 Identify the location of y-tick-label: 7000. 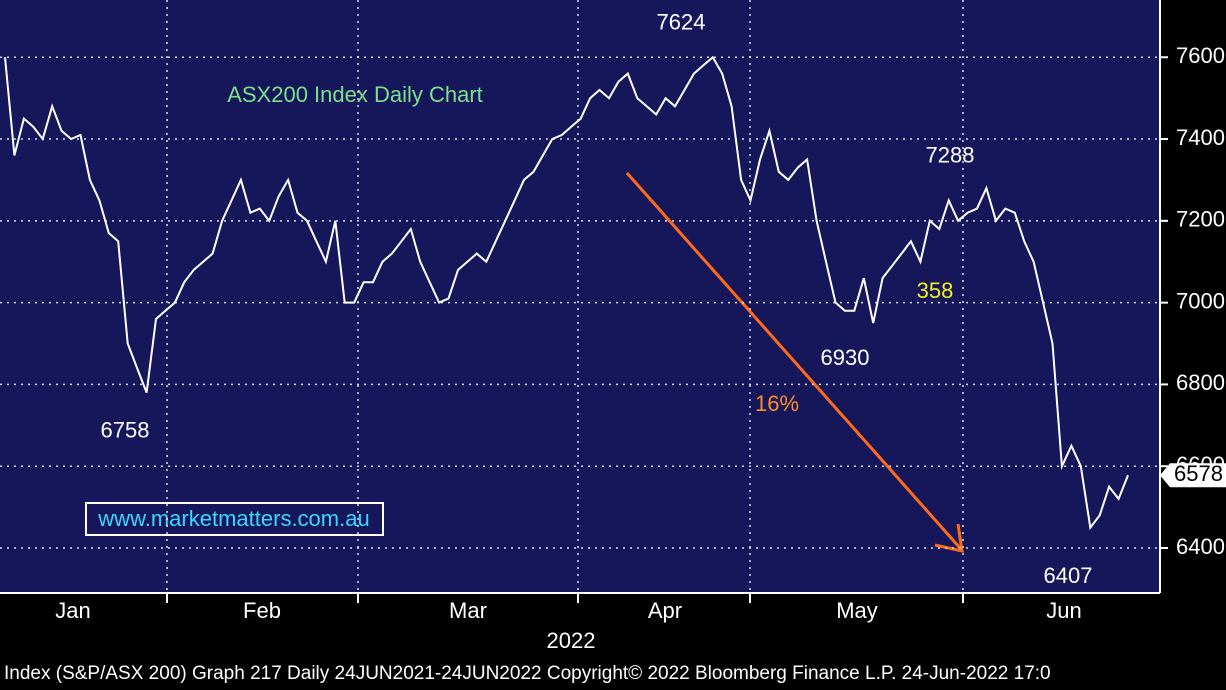
(1200, 300).